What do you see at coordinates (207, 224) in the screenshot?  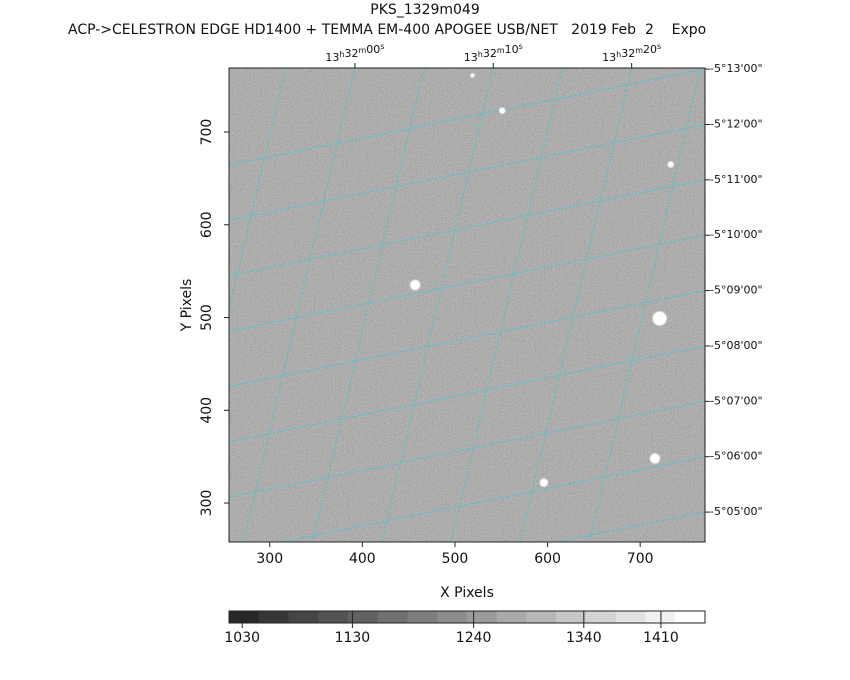 I see `y-tick-label: 600` at bounding box center [207, 224].